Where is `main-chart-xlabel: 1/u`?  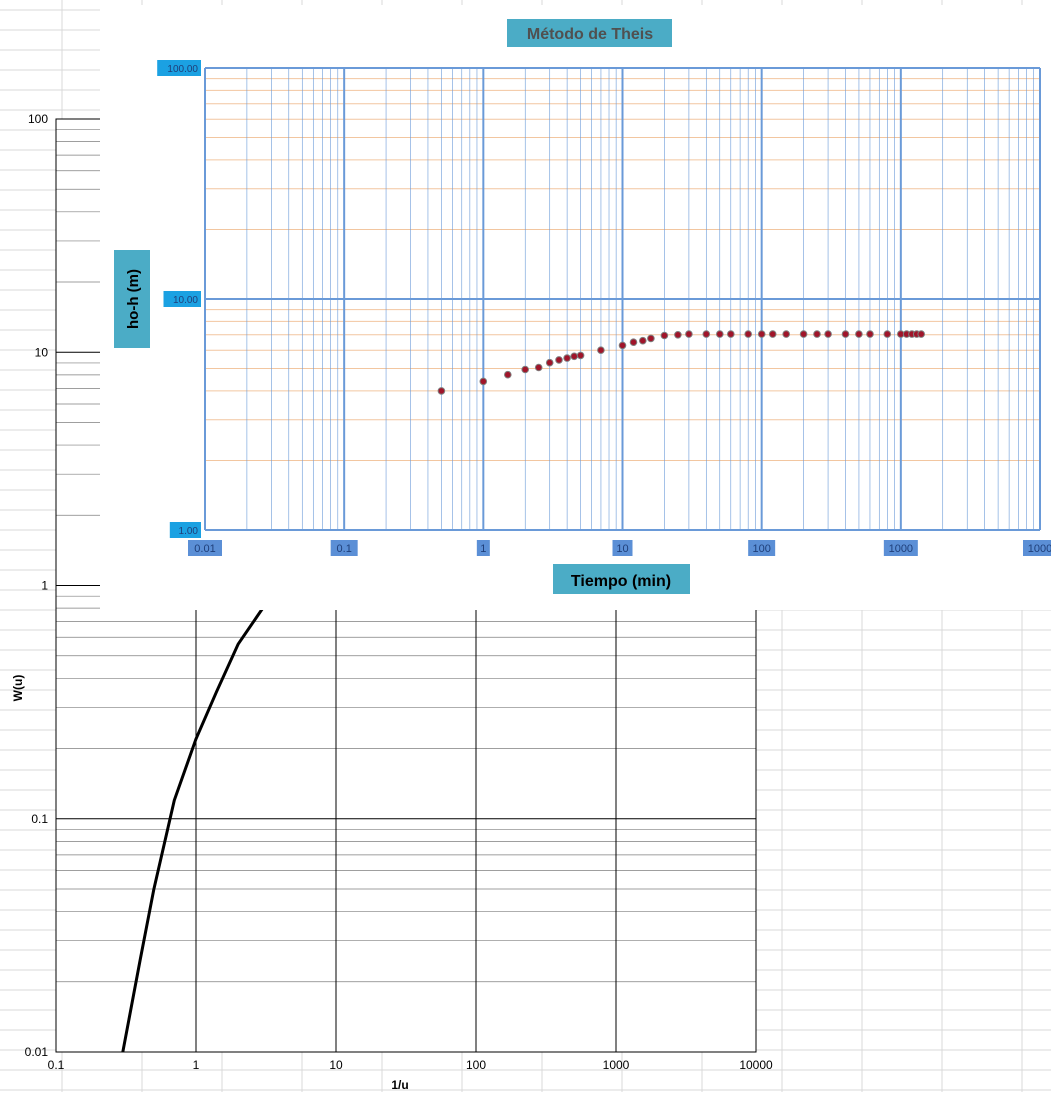 main-chart-xlabel: 1/u is located at coordinates (399, 1085).